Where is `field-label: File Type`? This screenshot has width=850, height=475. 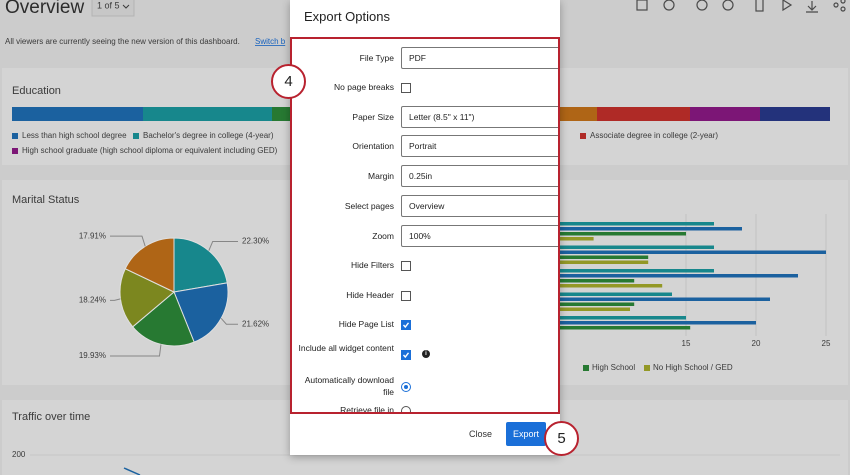 field-label: File Type is located at coordinates (376, 58).